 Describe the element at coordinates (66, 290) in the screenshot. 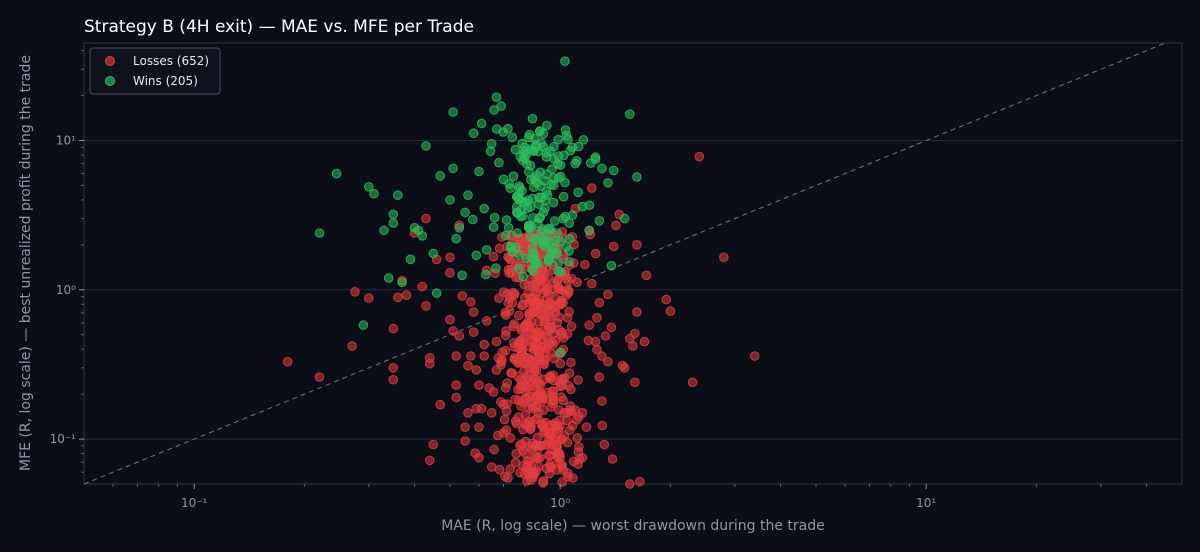

I see `y-tick-label: 10⁰` at that location.